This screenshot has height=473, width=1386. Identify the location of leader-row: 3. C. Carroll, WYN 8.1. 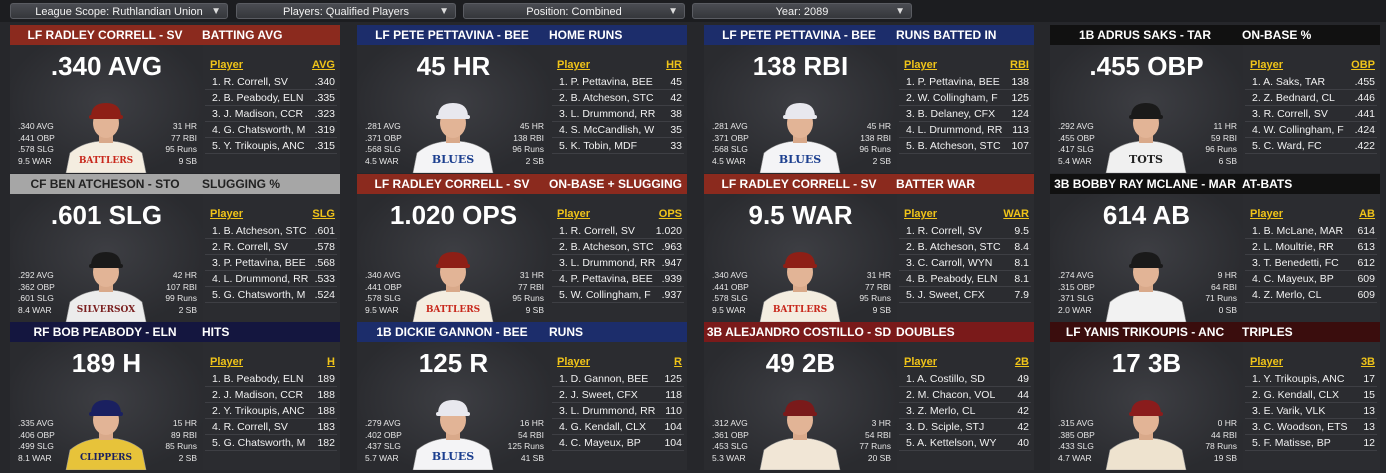
(965, 263).